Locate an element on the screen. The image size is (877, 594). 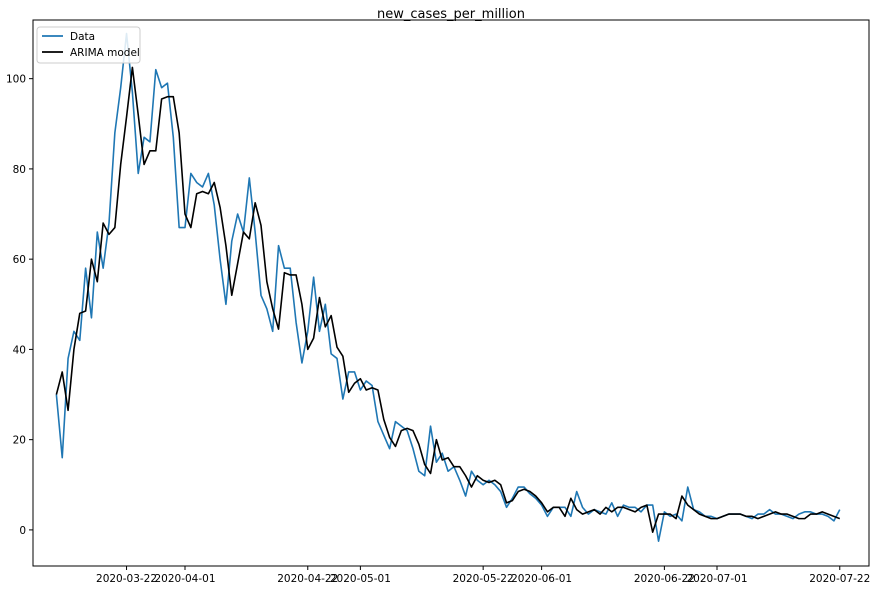
legend-label-data: Data is located at coordinates (82, 37).